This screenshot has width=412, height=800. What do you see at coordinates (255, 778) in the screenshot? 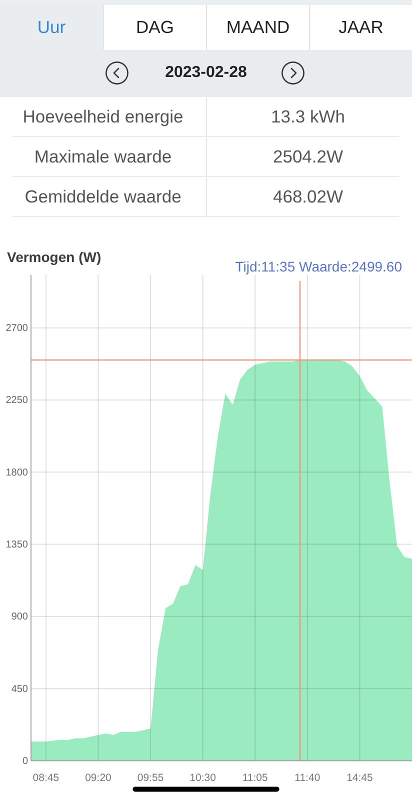
I see `x-tick-label: 11:05` at bounding box center [255, 778].